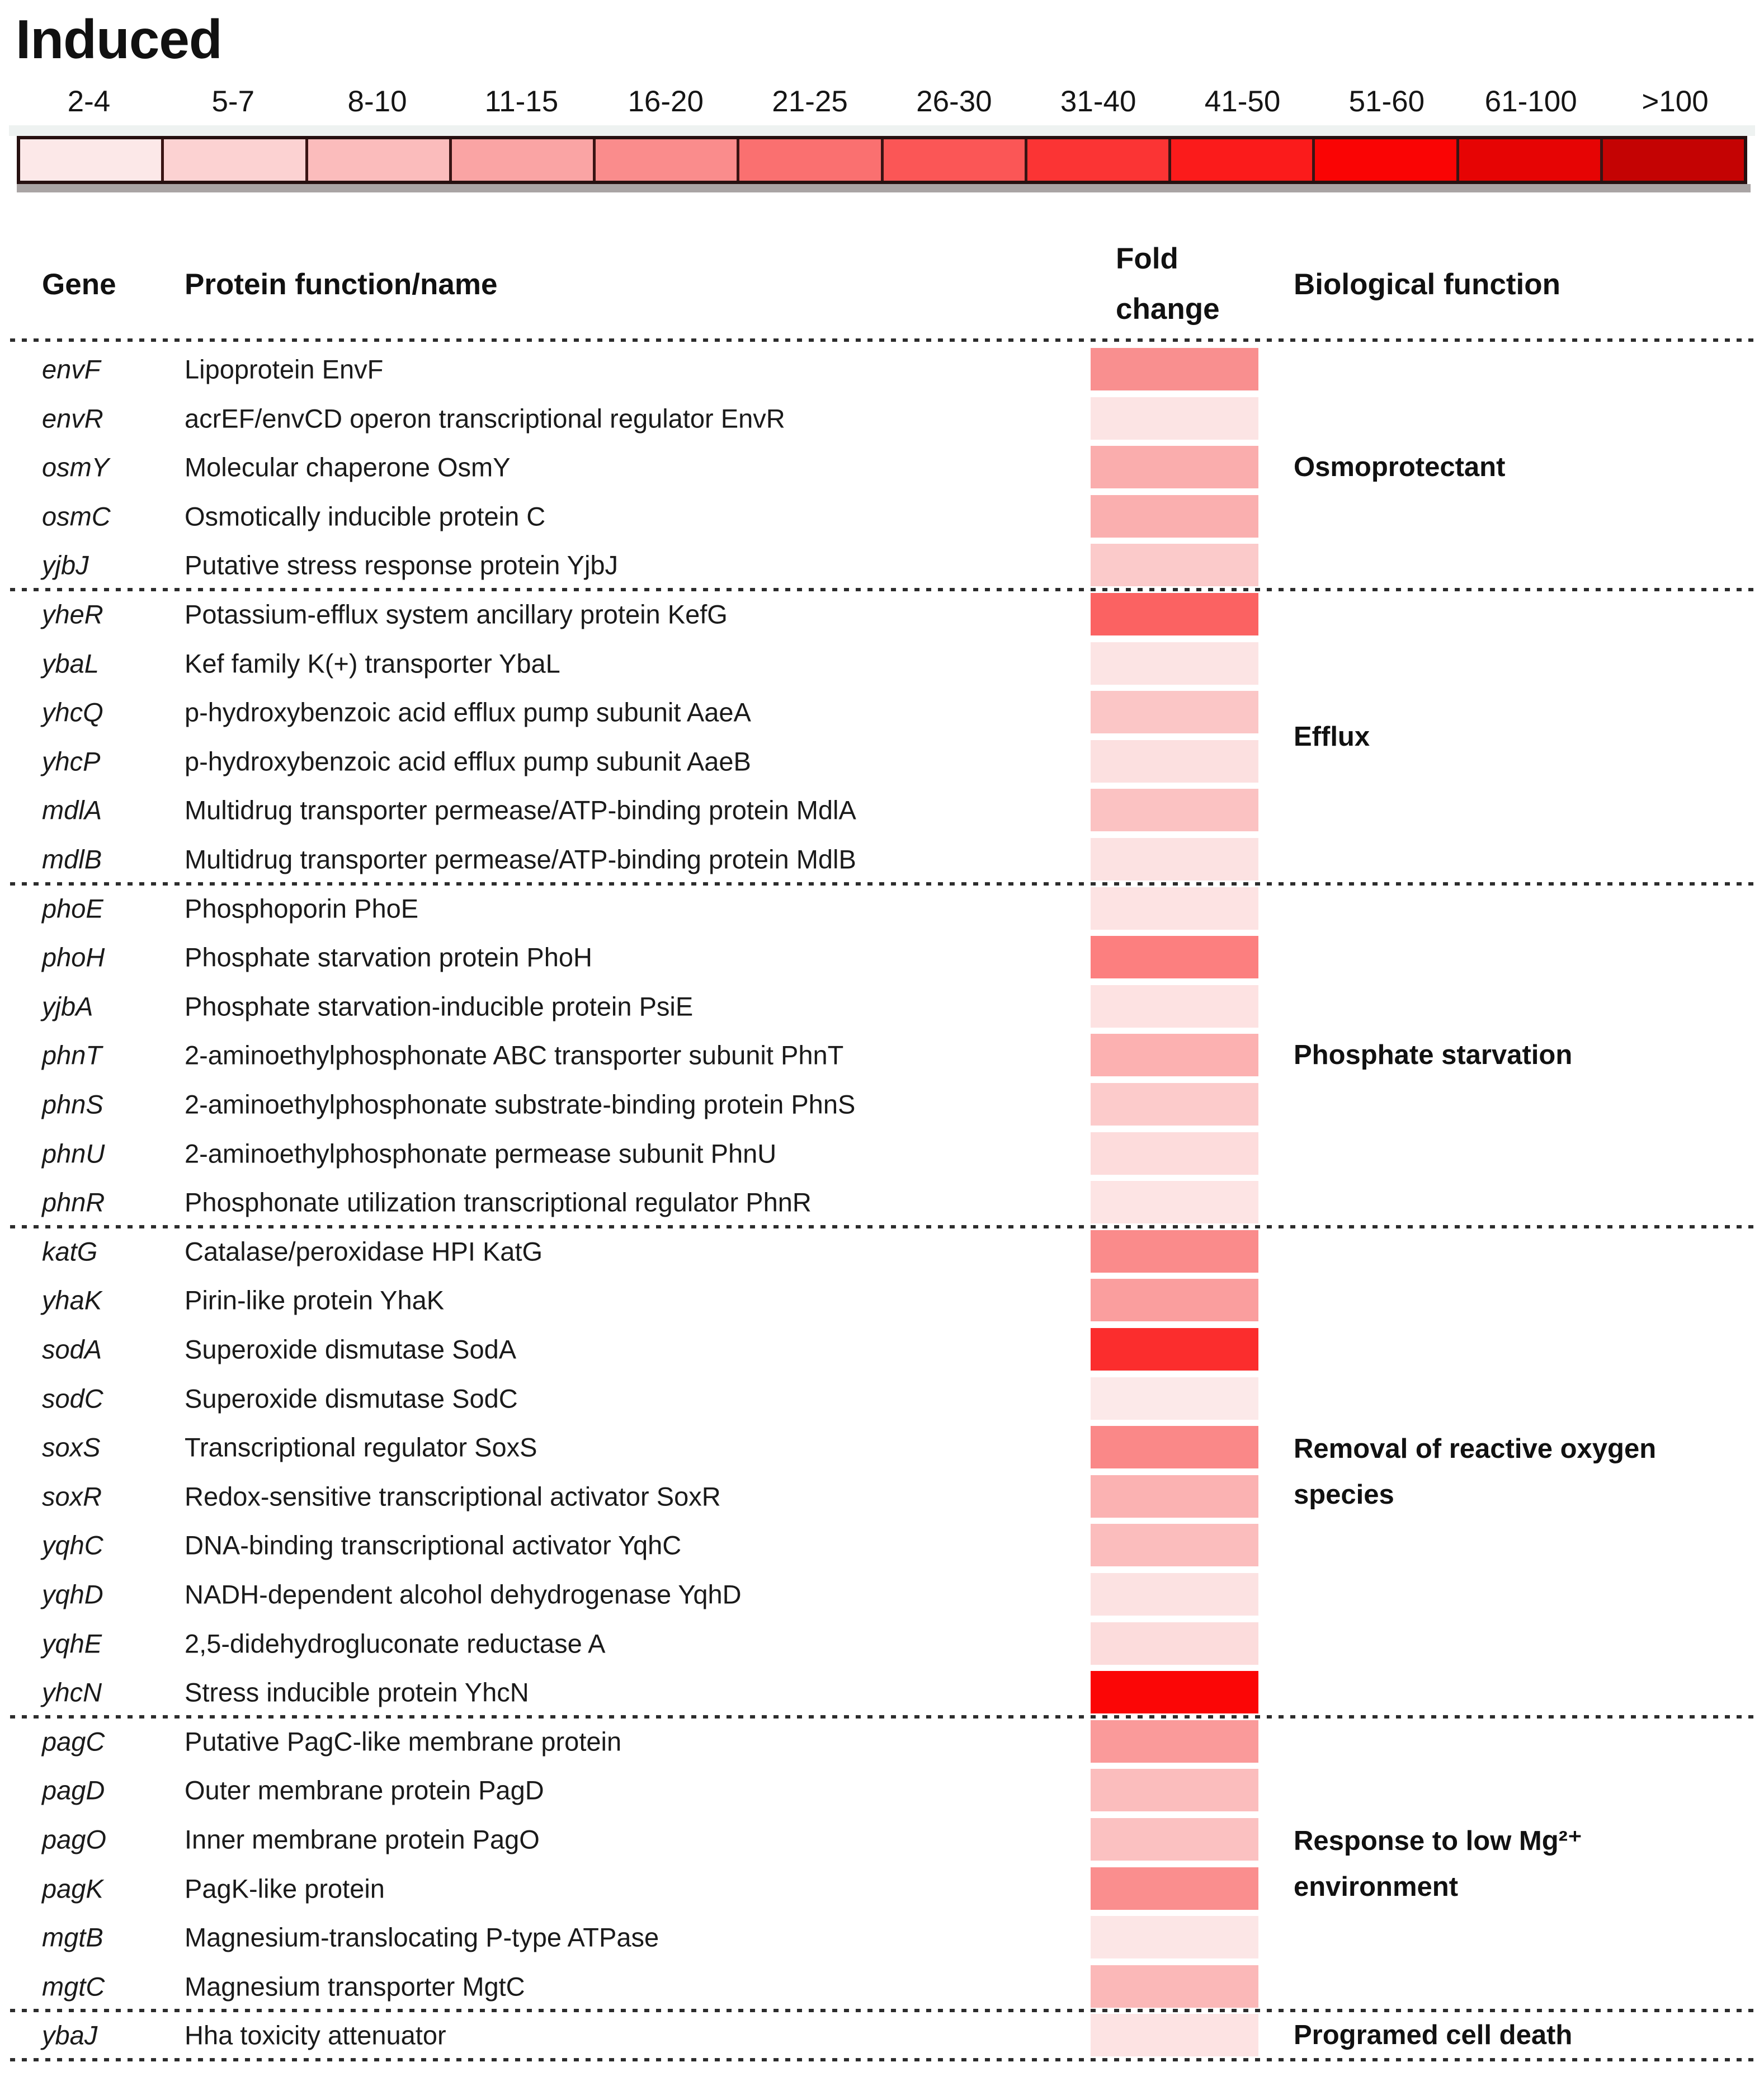  Describe the element at coordinates (76, 516) in the screenshot. I see `gene-name: osmC` at that location.